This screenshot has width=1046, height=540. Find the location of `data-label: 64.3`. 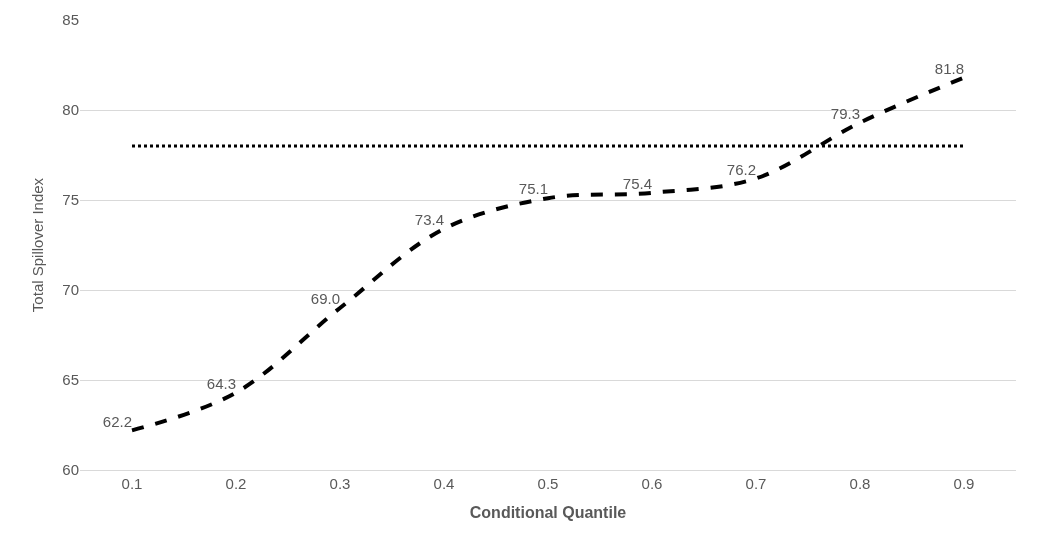

data-label: 64.3 is located at coordinates (221, 383).